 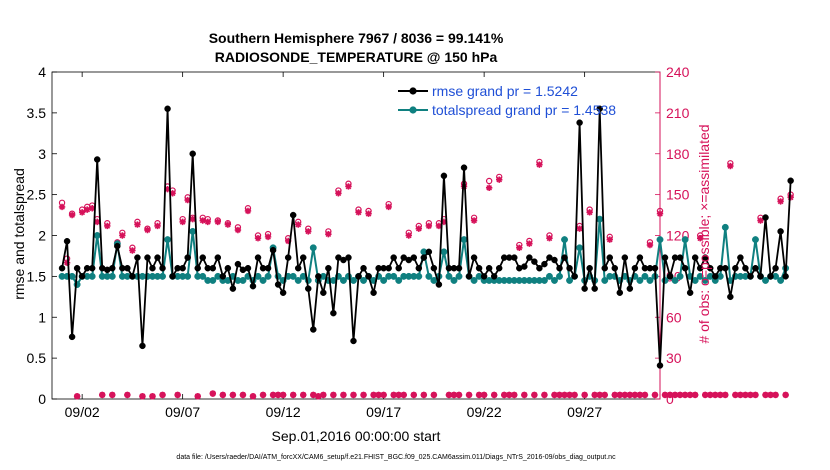 I want to click on y-tick-label-right: 180, so click(x=678, y=154).